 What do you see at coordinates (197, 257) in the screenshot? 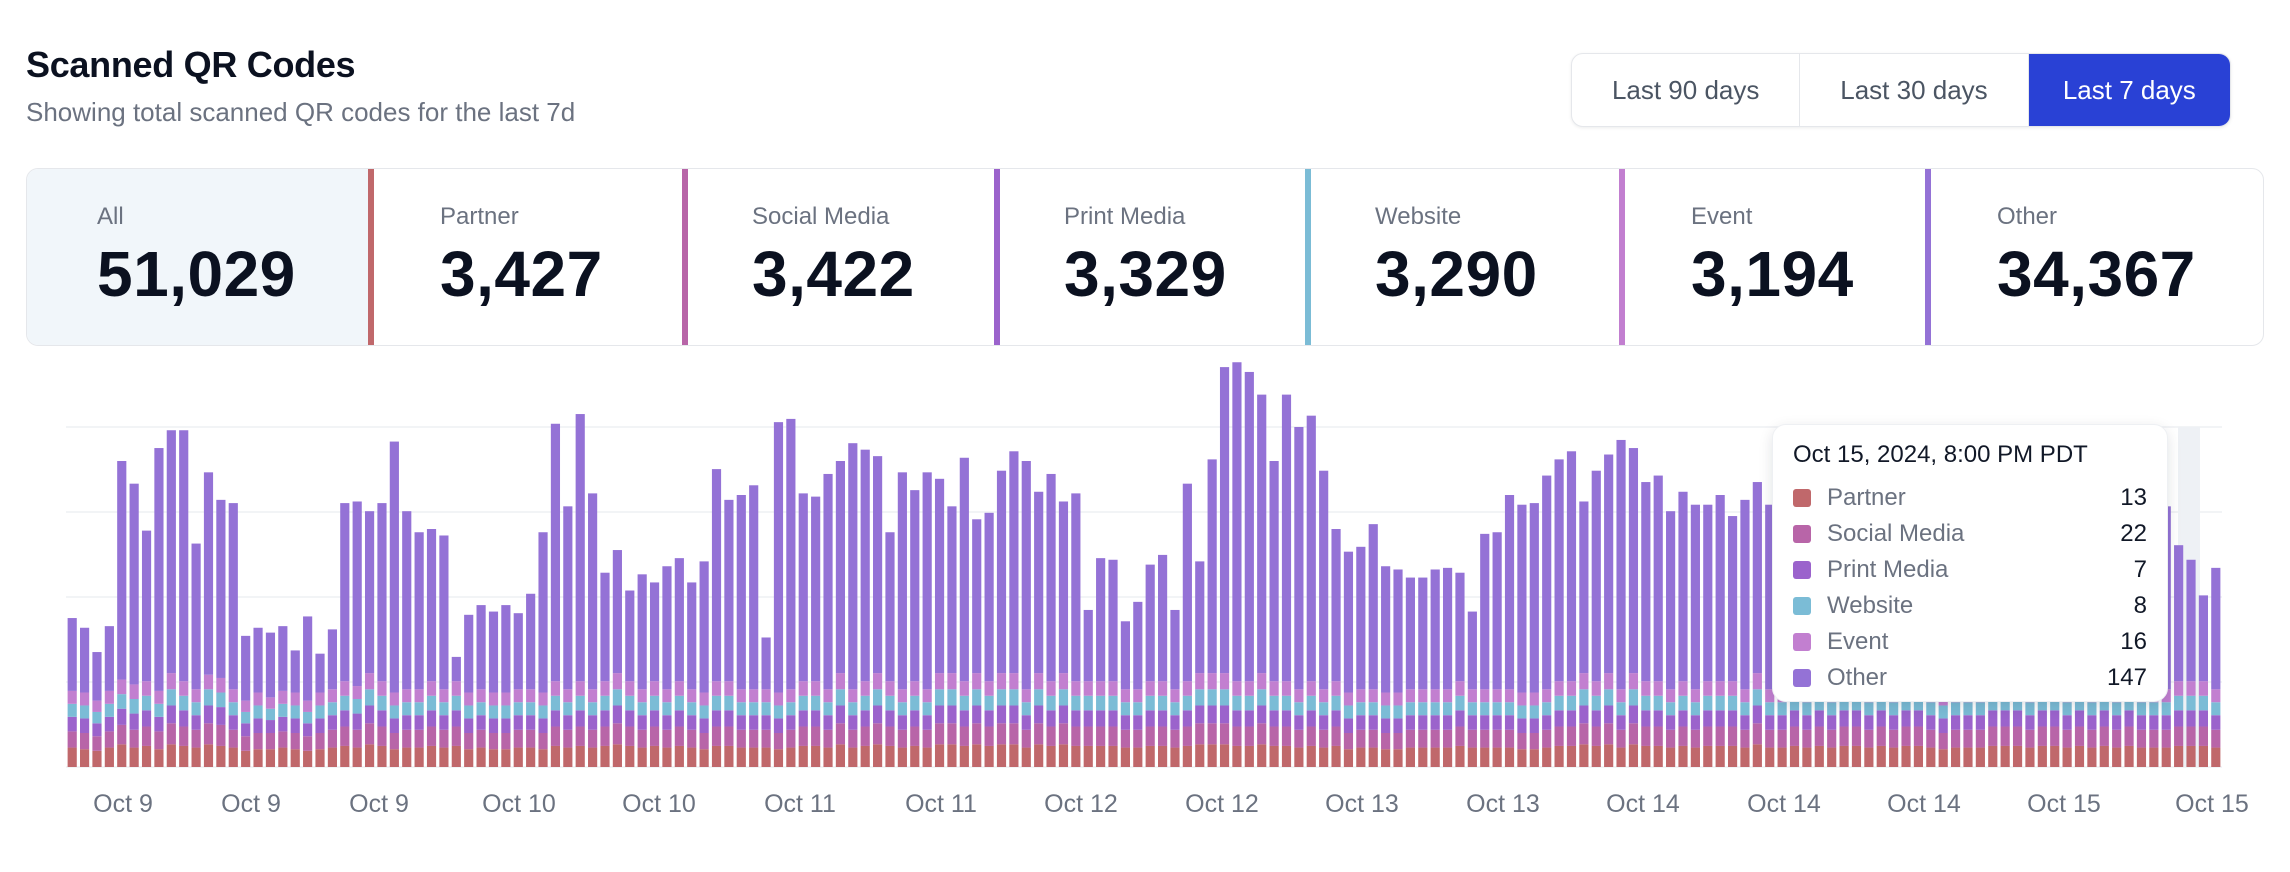
I see `category-card-all: All 51,029` at bounding box center [197, 257].